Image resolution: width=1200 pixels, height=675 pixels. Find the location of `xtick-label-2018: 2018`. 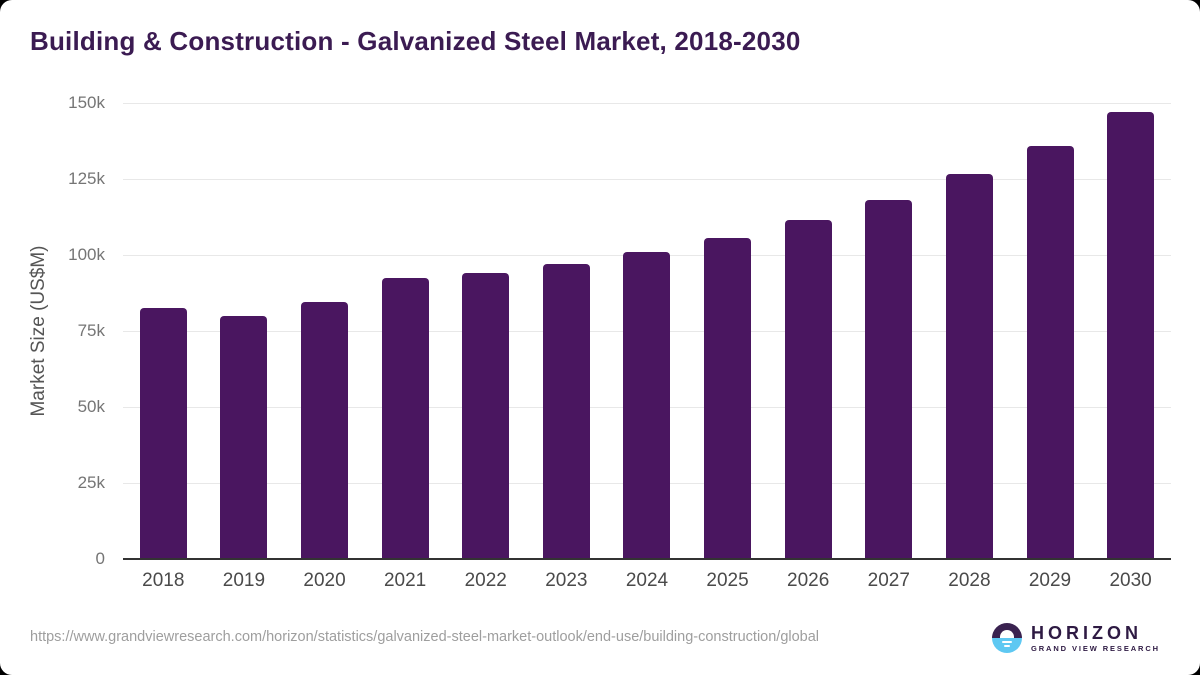

xtick-label-2018: 2018 is located at coordinates (163, 580).